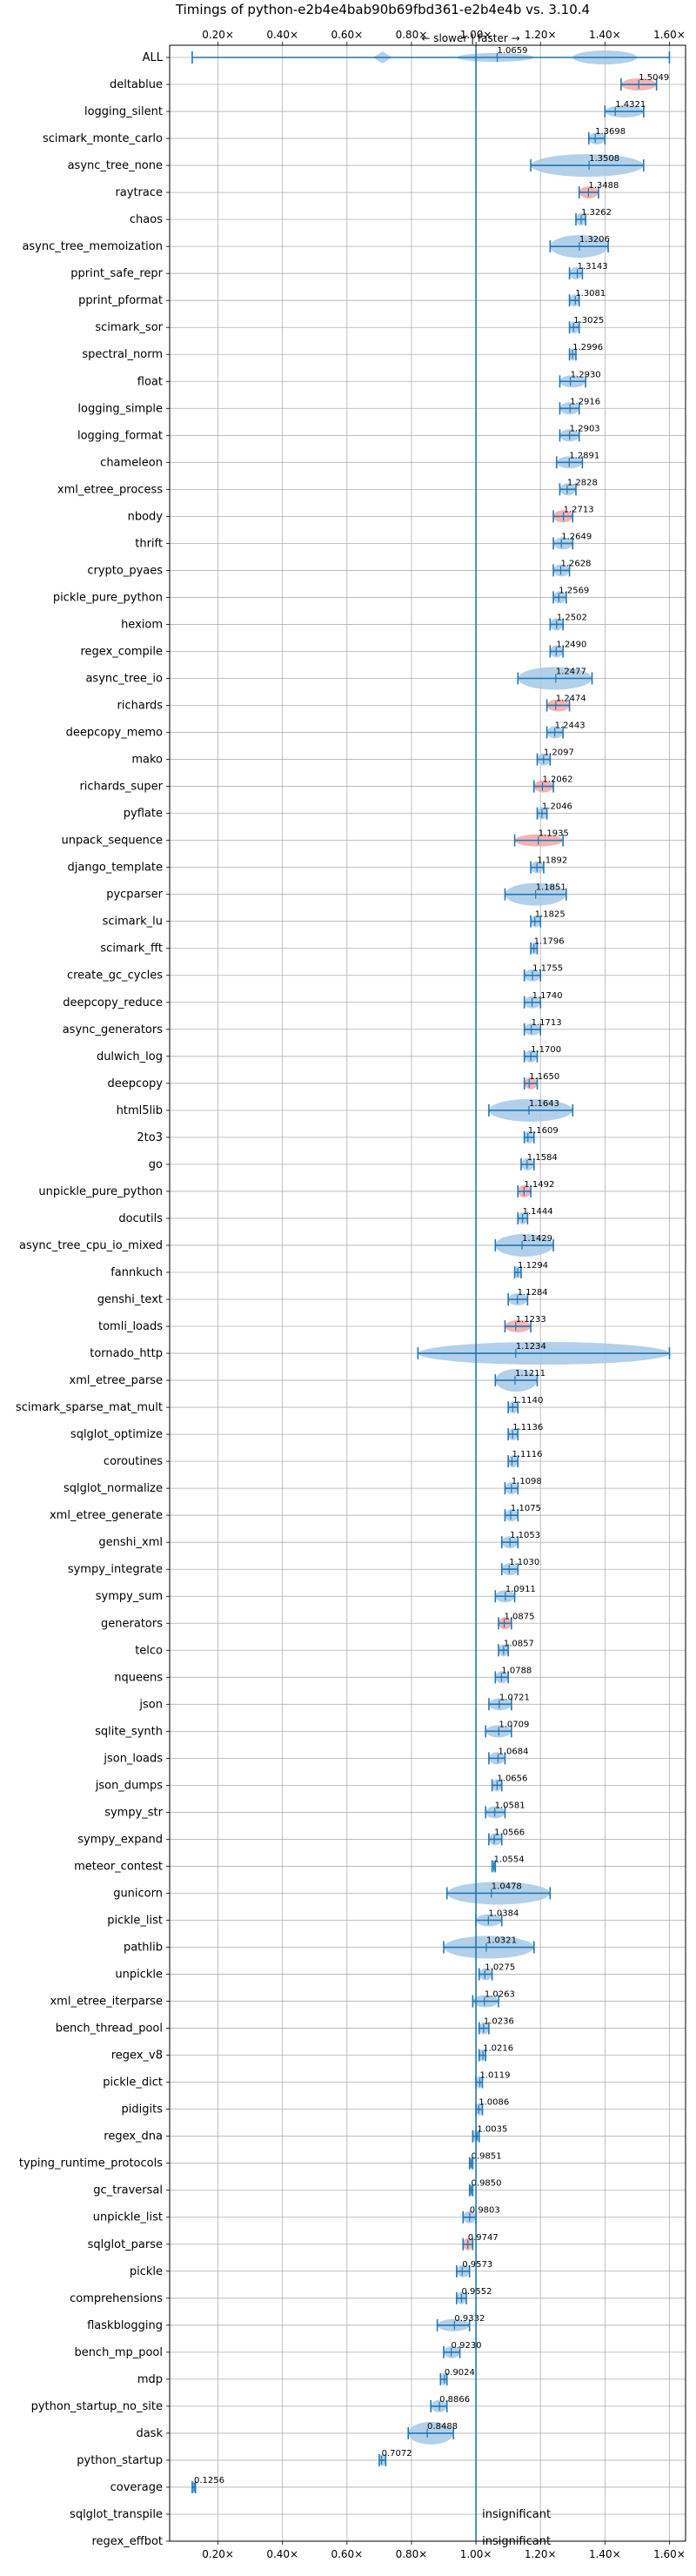 The height and width of the screenshot is (2576, 696). I want to click on value-label: 1.2490, so click(571, 645).